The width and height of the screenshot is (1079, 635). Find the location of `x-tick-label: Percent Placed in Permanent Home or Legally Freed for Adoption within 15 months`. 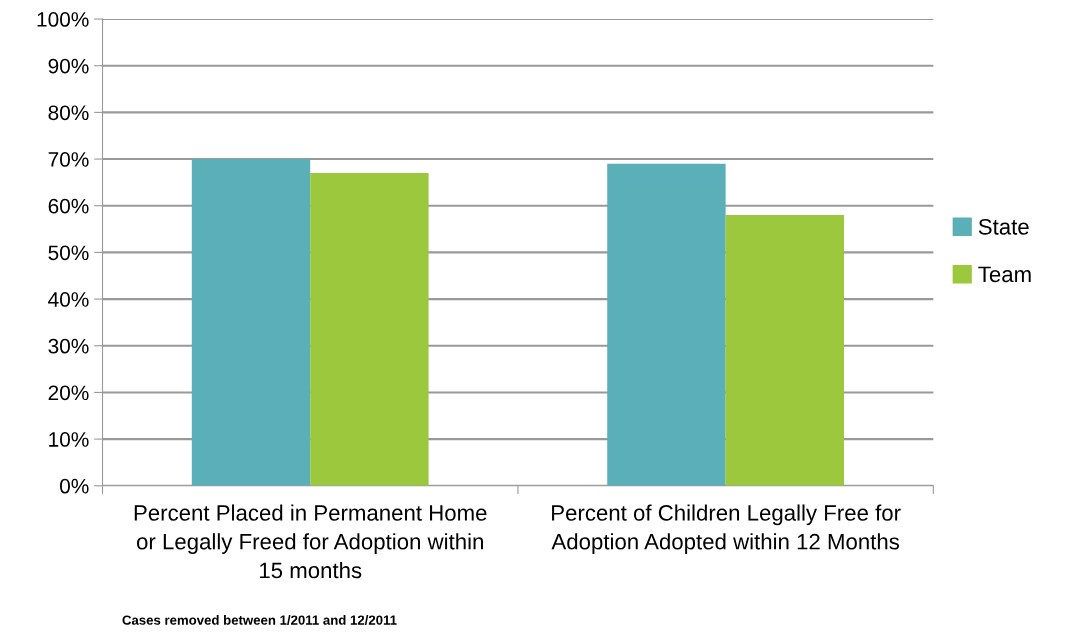

x-tick-label: Percent Placed in Permanent Home or Legally Freed for Adoption within 15 months is located at coordinates (310, 541).